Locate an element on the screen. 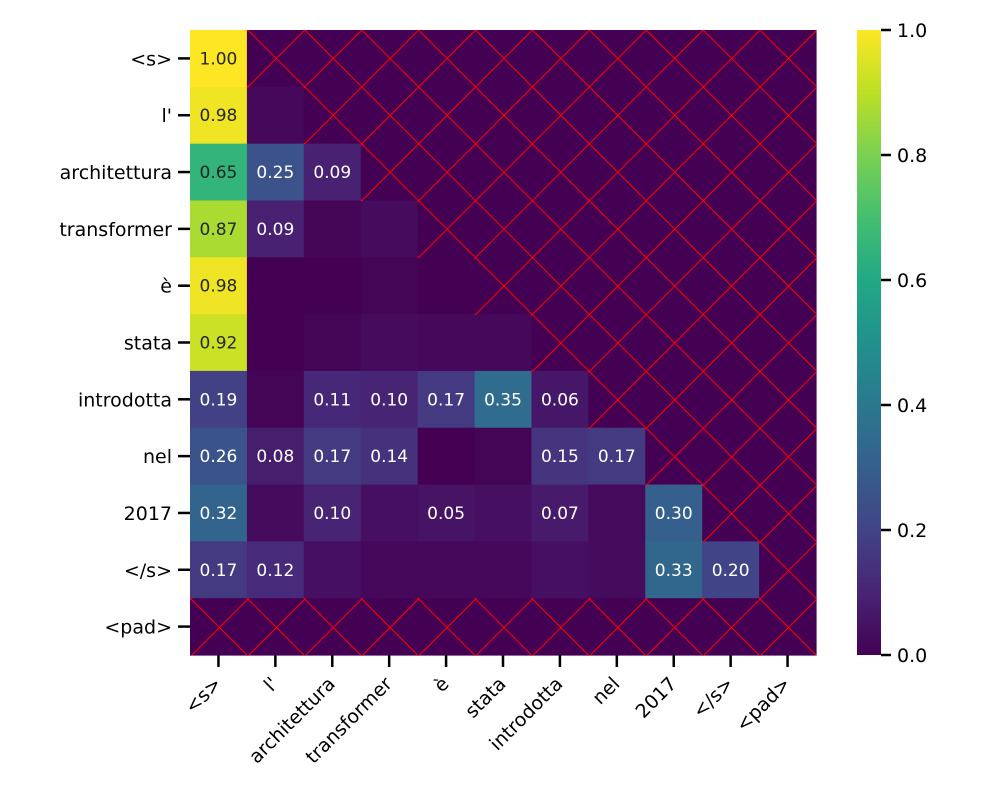 This screenshot has height=800, width=1000. cell-value-label: 0.32 is located at coordinates (219, 514).